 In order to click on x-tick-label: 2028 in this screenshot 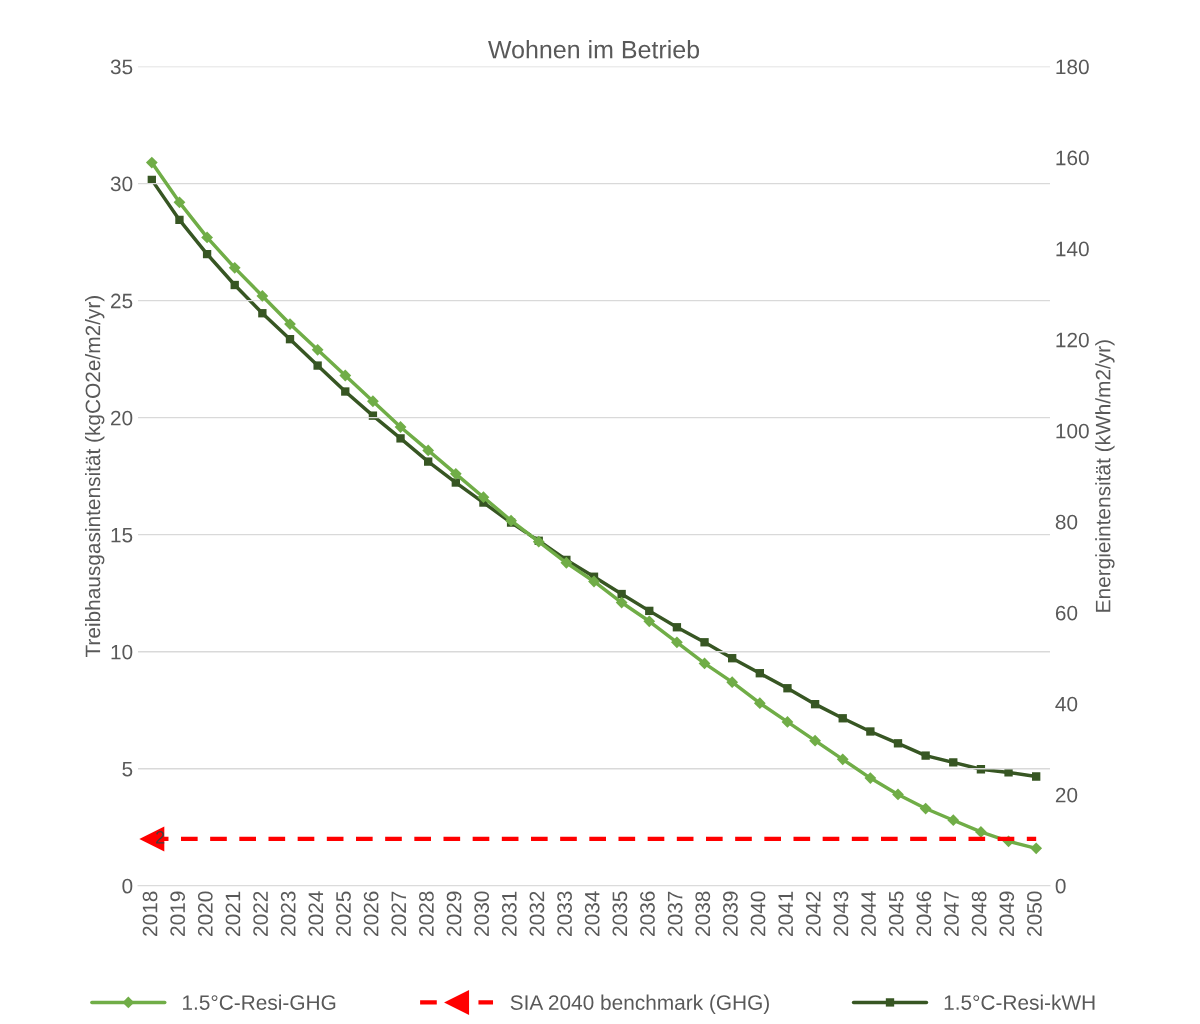, I will do `click(426, 913)`.